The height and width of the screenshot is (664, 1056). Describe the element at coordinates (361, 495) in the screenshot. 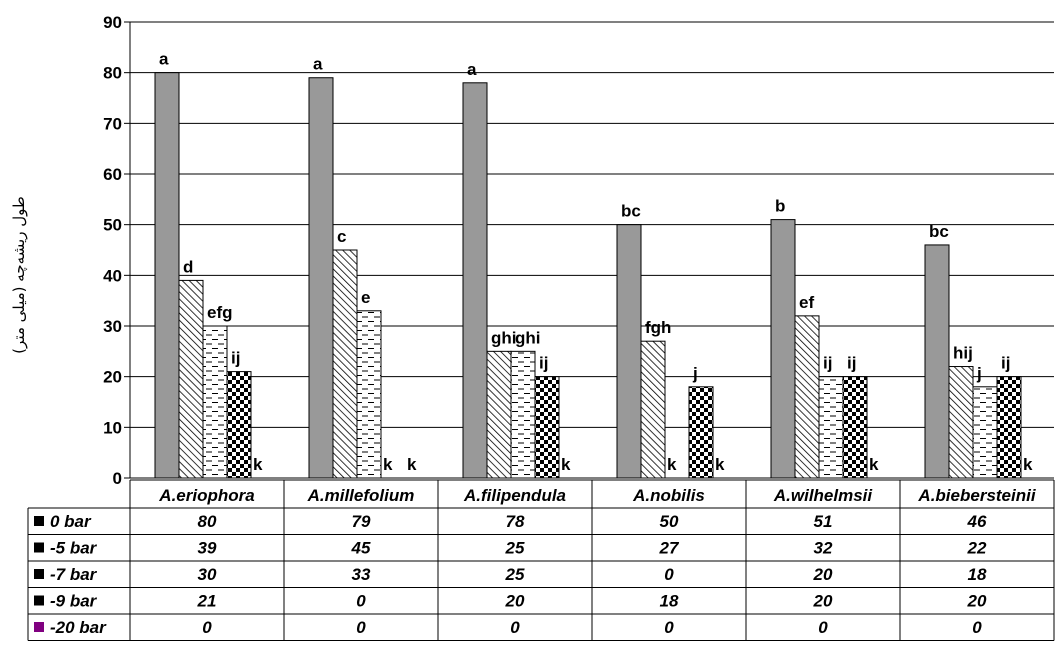

I see `category-label: A.millefolium` at that location.